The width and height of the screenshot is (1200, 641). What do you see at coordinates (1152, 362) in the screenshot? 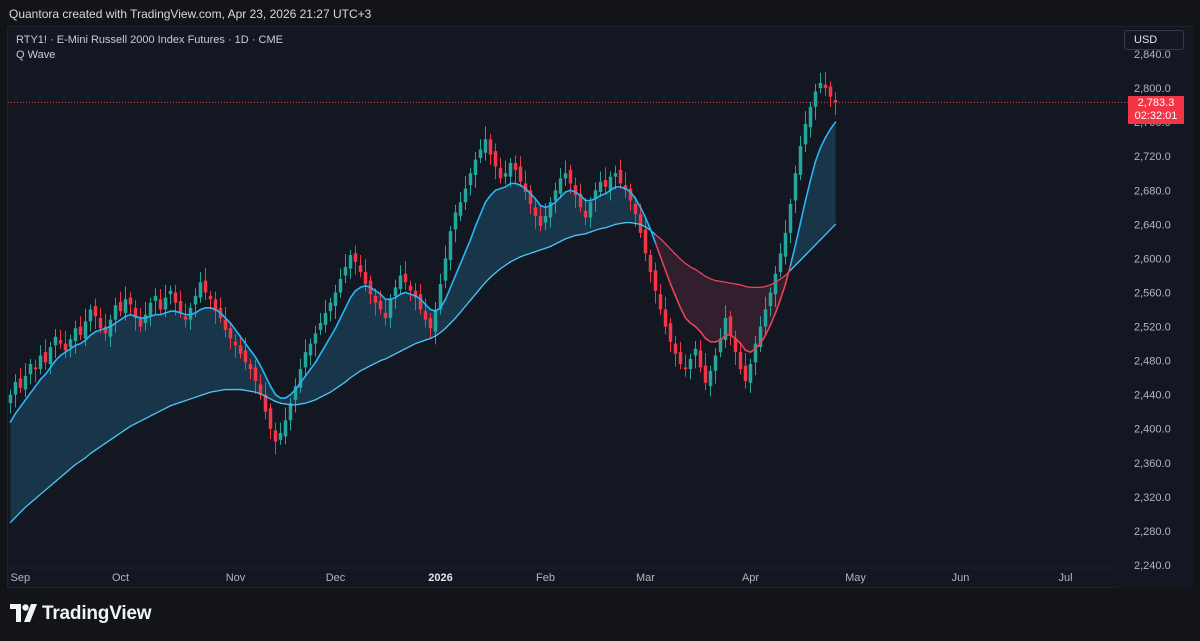
I see `y-tick-label: 2,480.0` at bounding box center [1152, 362].